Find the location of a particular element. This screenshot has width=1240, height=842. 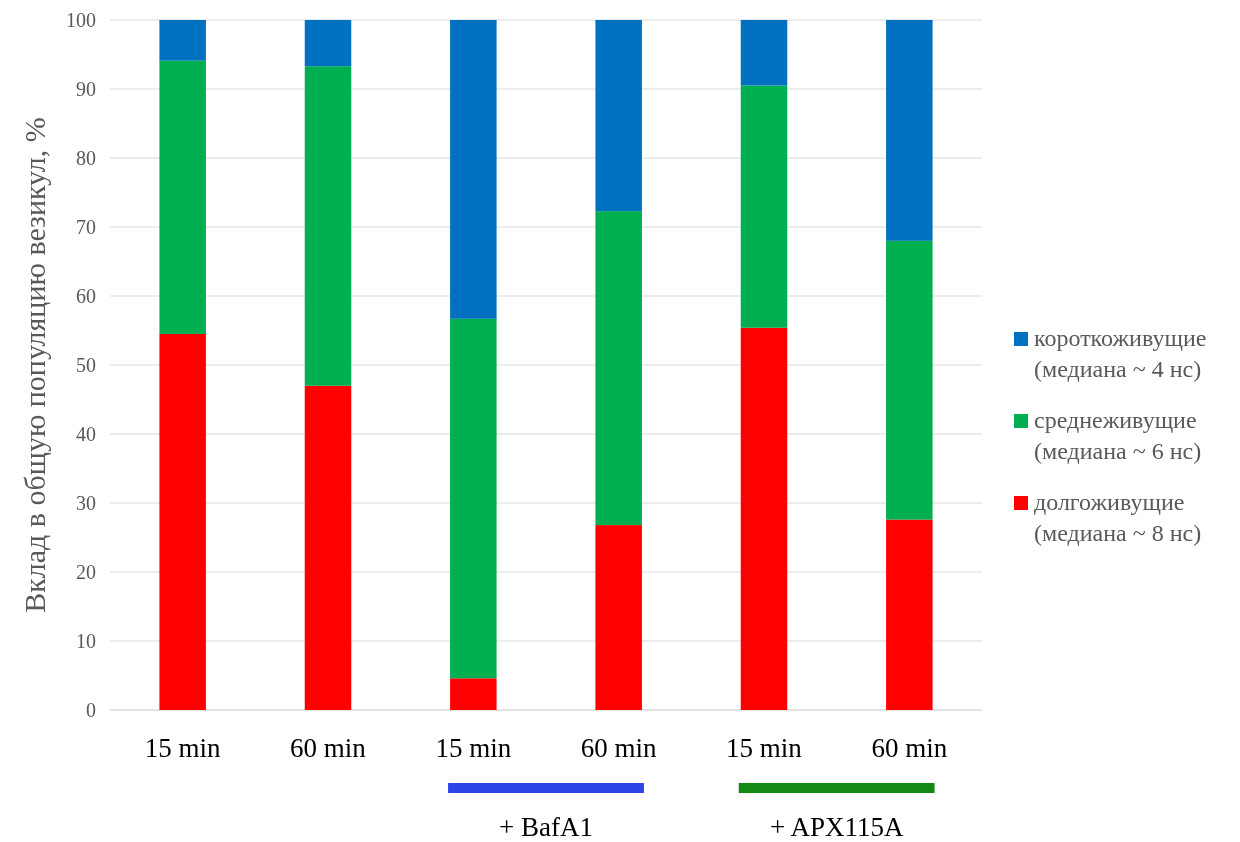

legend-label: долгоживущие (медиана ~ 8 нс) is located at coordinates (1118, 517).